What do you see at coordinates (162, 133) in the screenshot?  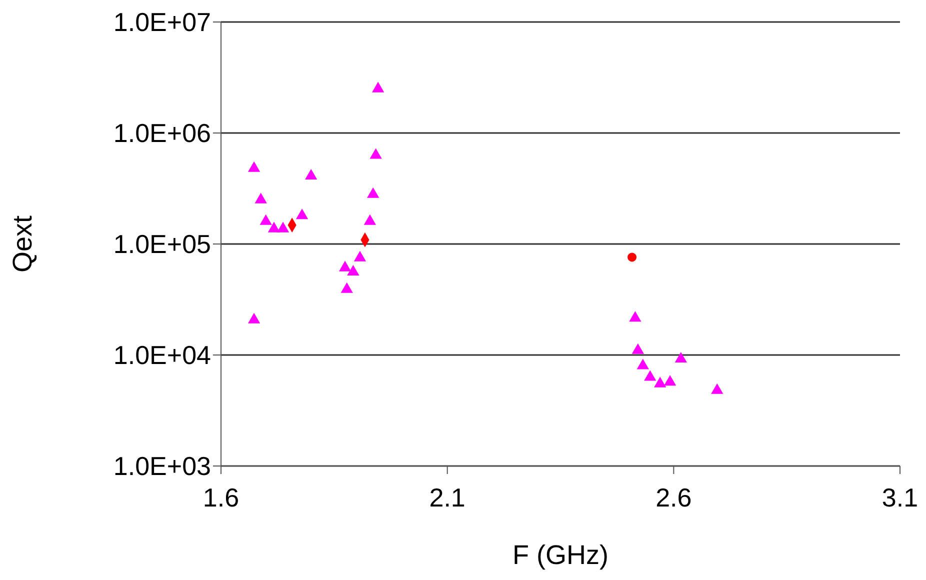 I see `y-tick-label: 1.0E+06` at bounding box center [162, 133].